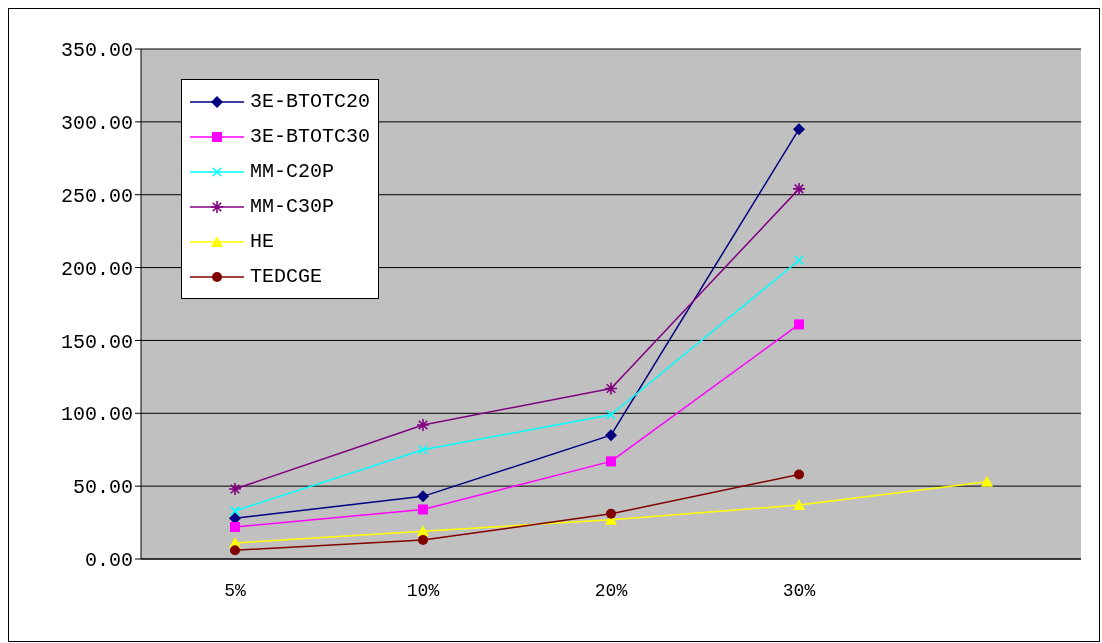  Describe the element at coordinates (262, 241) in the screenshot. I see `legend-label: HE` at that location.